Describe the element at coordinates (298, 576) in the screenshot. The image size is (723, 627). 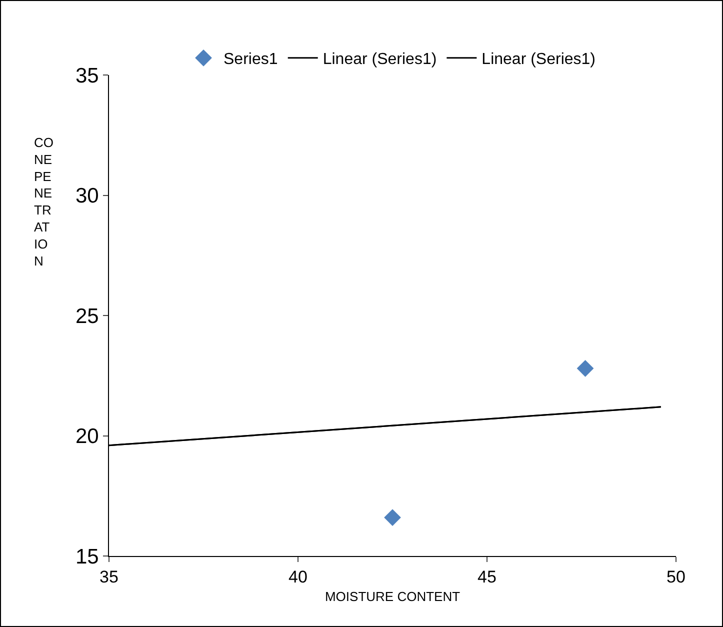
I see `x-tick-label: 40` at that location.